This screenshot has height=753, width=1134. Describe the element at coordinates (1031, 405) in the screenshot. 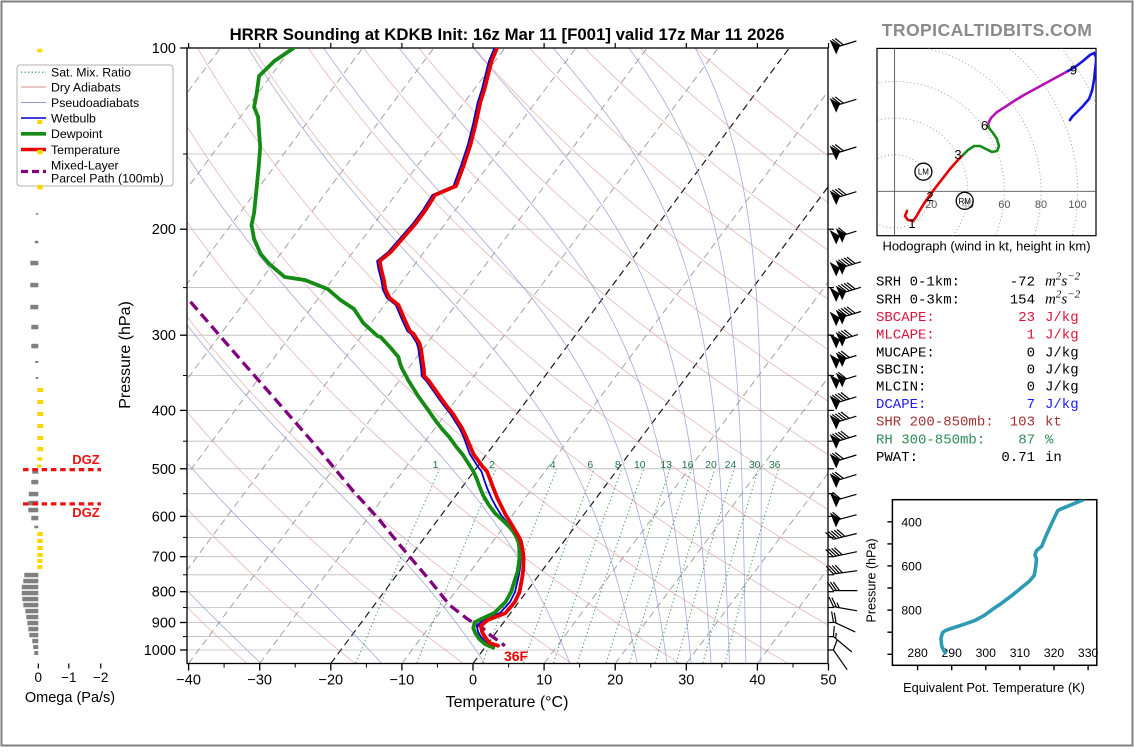

I see `svg-text: 7` at that location.